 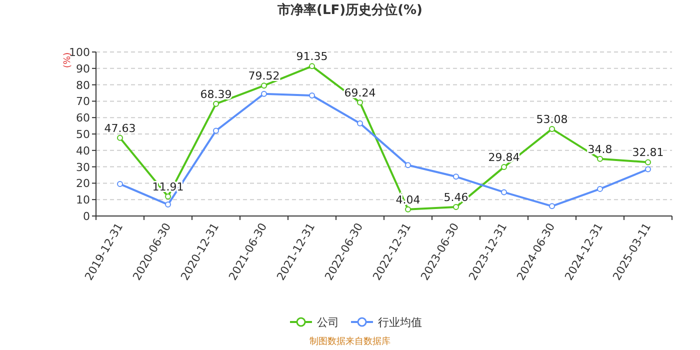 What do you see at coordinates (83, 69) in the screenshot?
I see `y-tick-label: 90` at bounding box center [83, 69].